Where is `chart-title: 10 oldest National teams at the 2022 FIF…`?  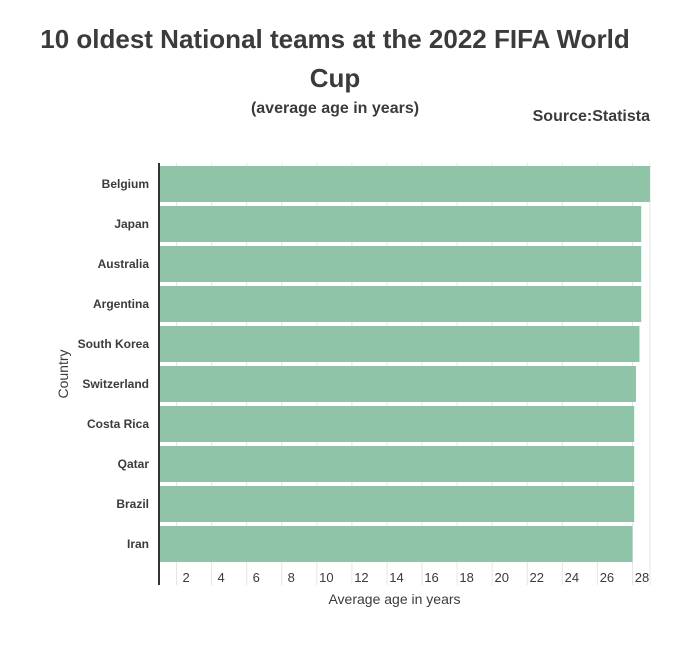 chart-title: 10 oldest National teams at the 2022 FIF… is located at coordinates (335, 58).